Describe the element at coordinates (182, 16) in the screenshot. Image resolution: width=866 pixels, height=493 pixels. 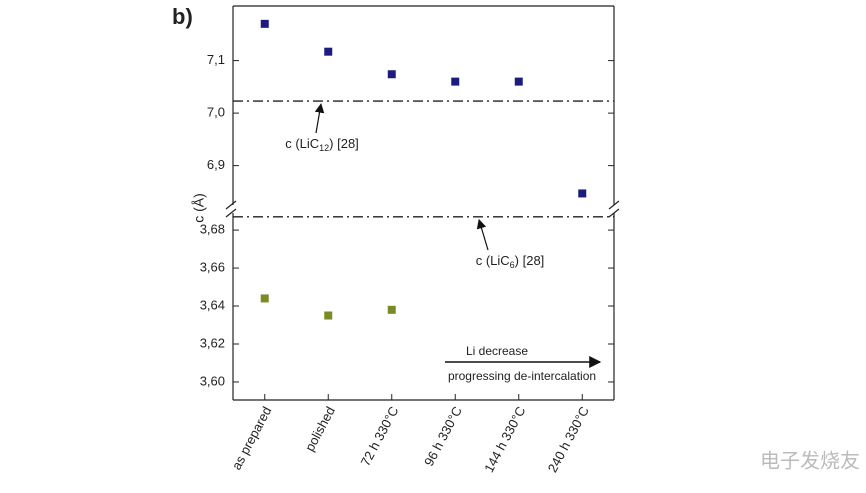
I see `panel-label: b)` at that location.